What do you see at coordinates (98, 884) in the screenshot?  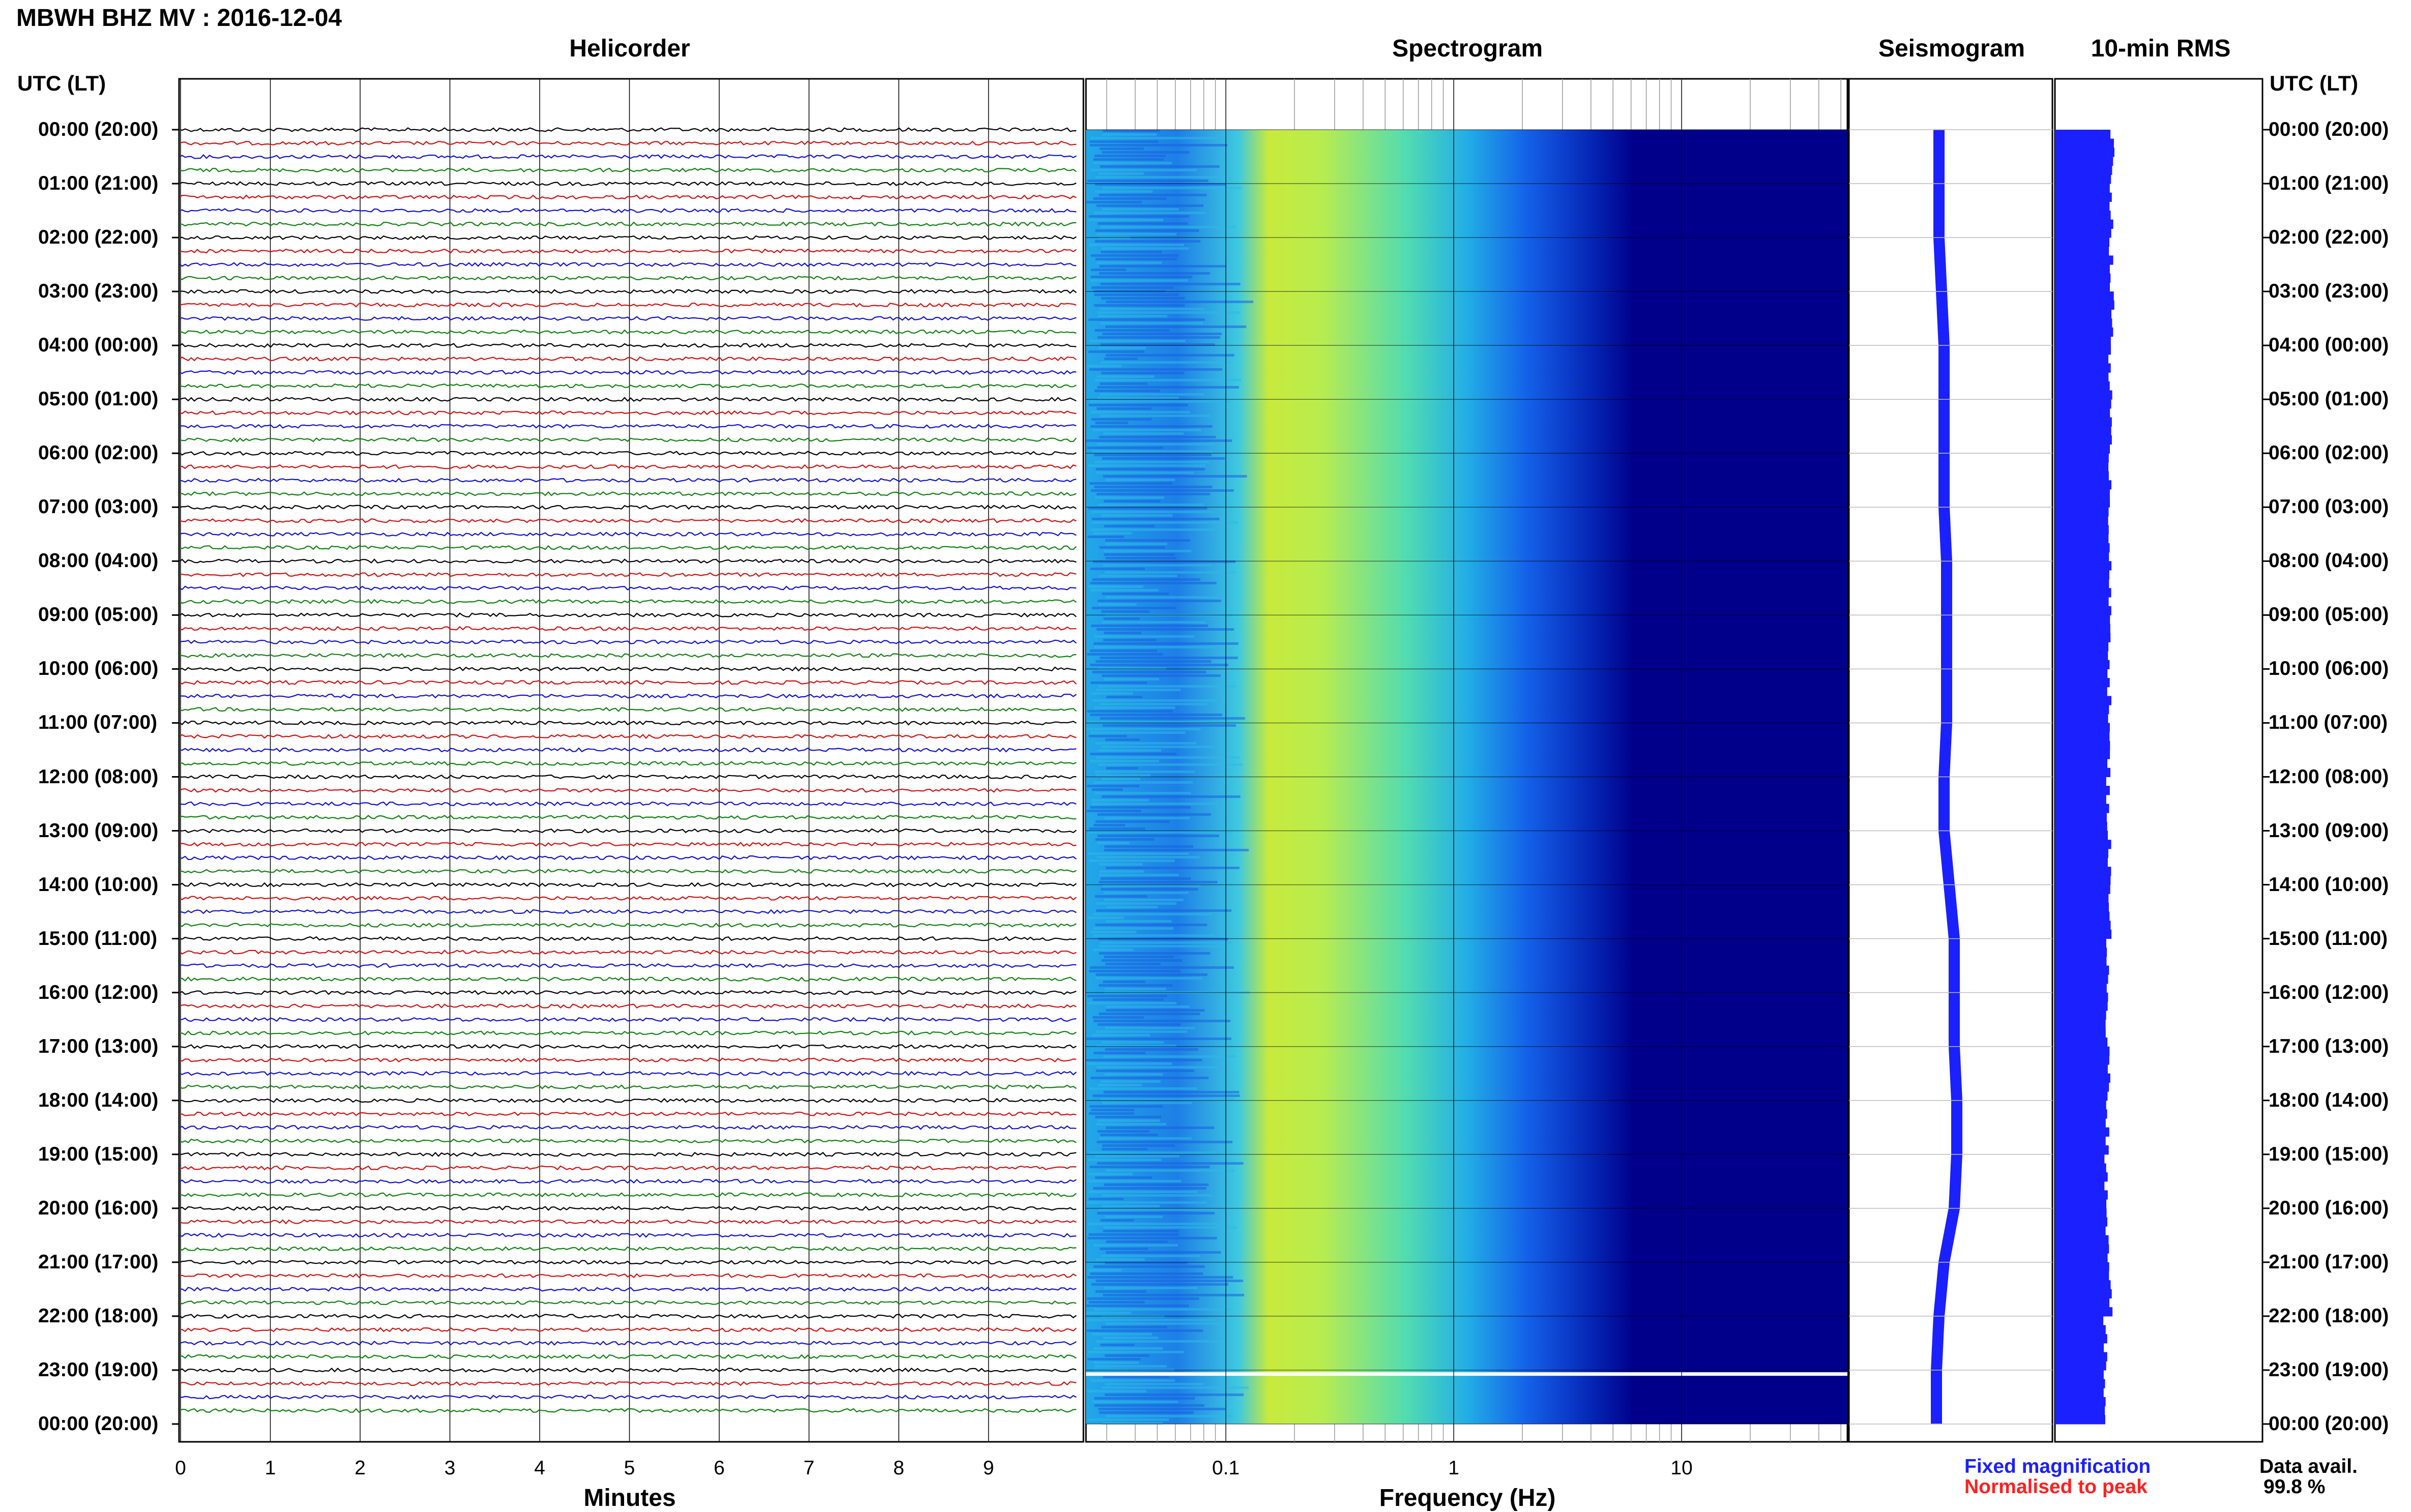 I see `time-label-left: 14:00 (10:00)` at bounding box center [98, 884].